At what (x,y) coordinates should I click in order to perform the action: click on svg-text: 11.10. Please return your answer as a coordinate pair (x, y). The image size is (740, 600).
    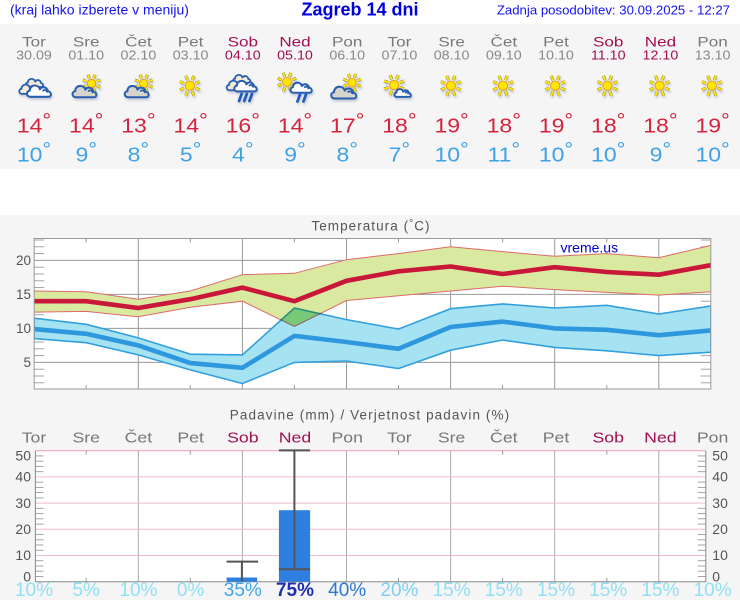
    Looking at the image, I should click on (608, 55).